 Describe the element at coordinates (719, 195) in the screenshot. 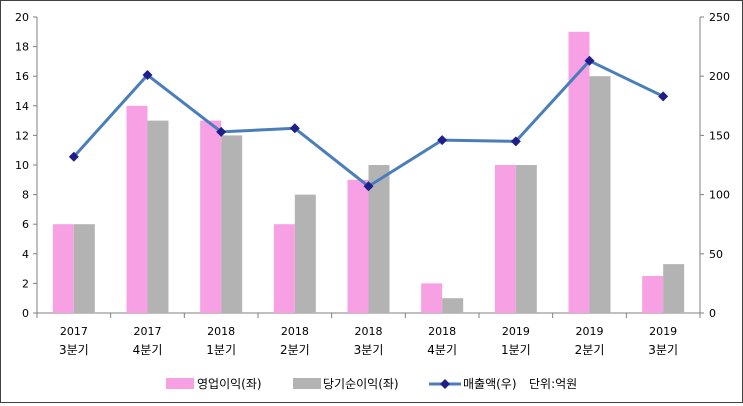

I see `right-axis-tick-label: 100` at that location.